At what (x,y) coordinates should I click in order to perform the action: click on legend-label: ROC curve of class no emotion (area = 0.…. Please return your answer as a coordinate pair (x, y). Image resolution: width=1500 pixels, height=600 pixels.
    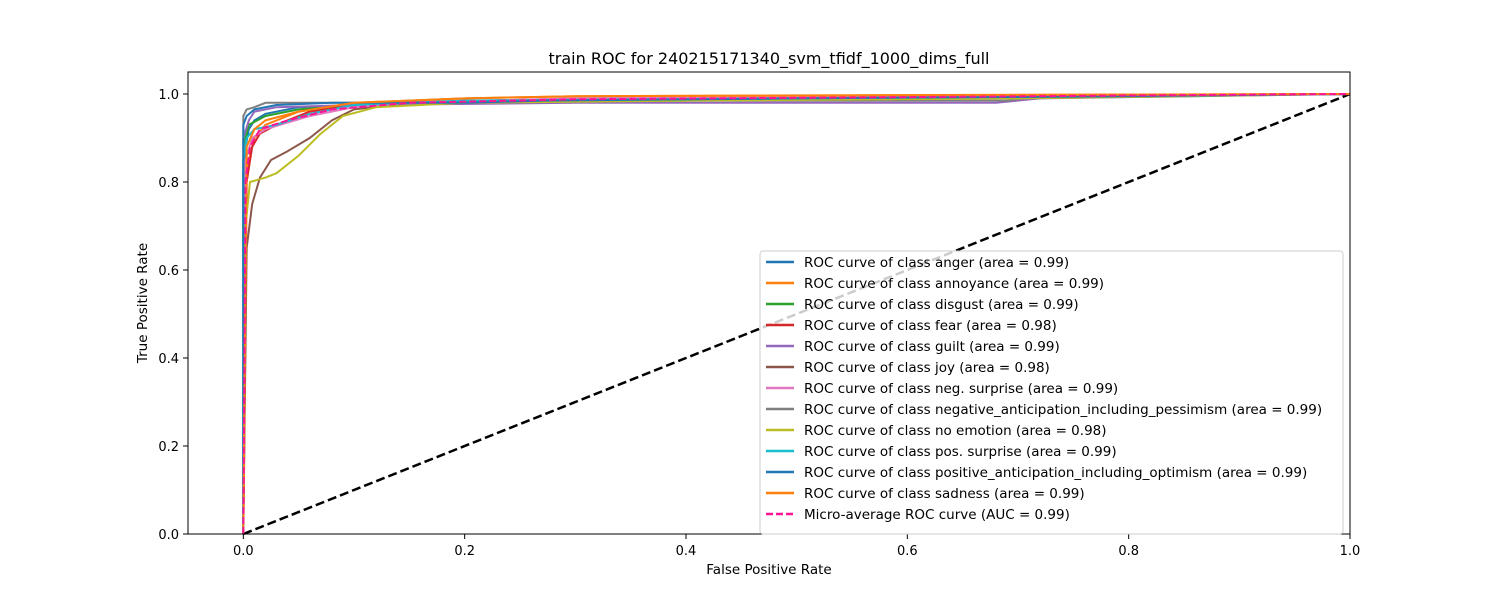
    Looking at the image, I should click on (955, 431).